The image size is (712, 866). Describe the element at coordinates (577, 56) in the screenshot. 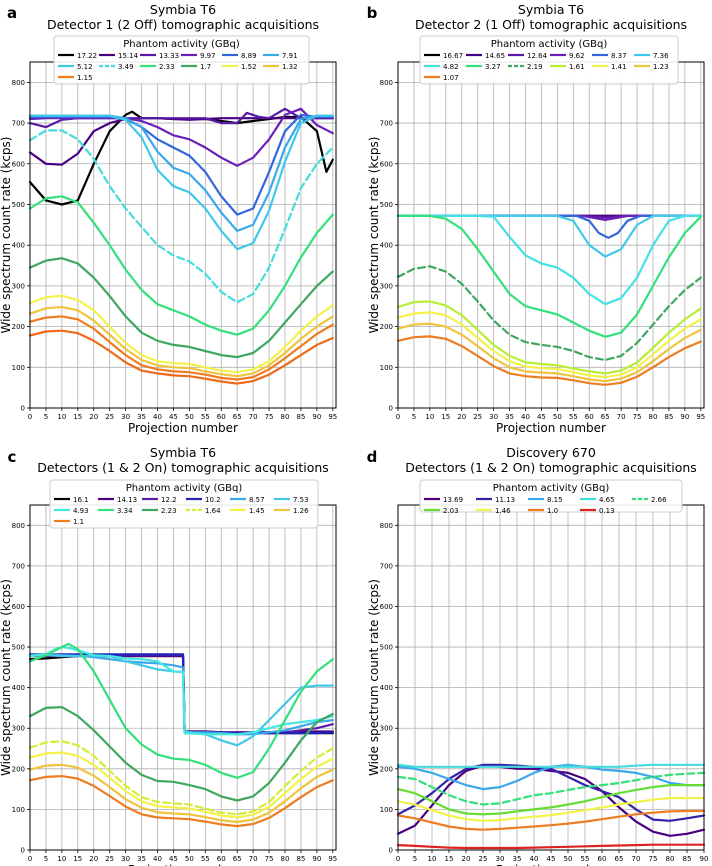

I see `legend-label: 9.62` at that location.